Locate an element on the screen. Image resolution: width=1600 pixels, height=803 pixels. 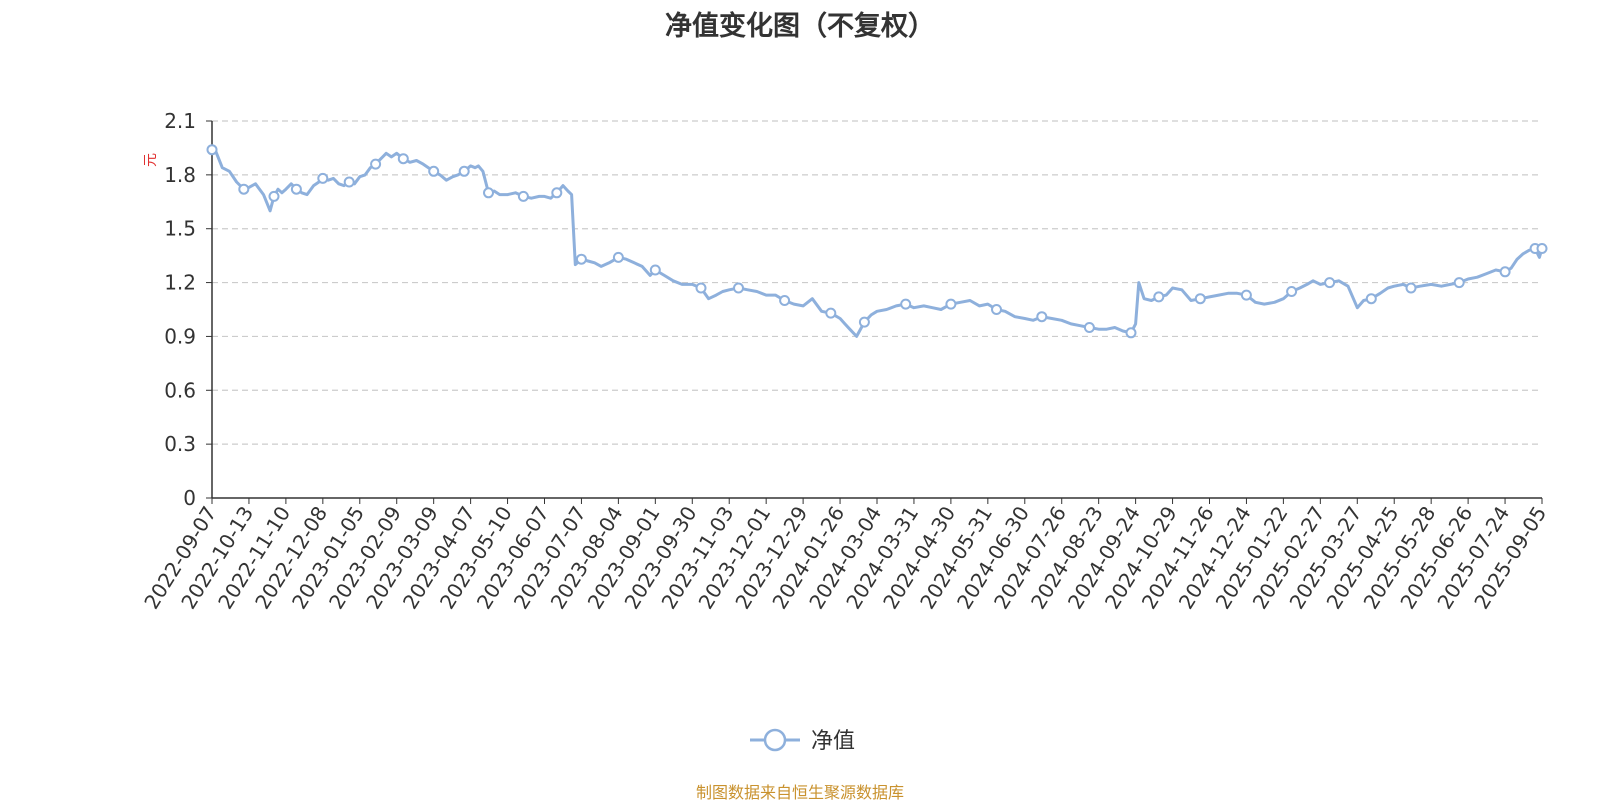
y-tick-label: 2.1 is located at coordinates (180, 121).